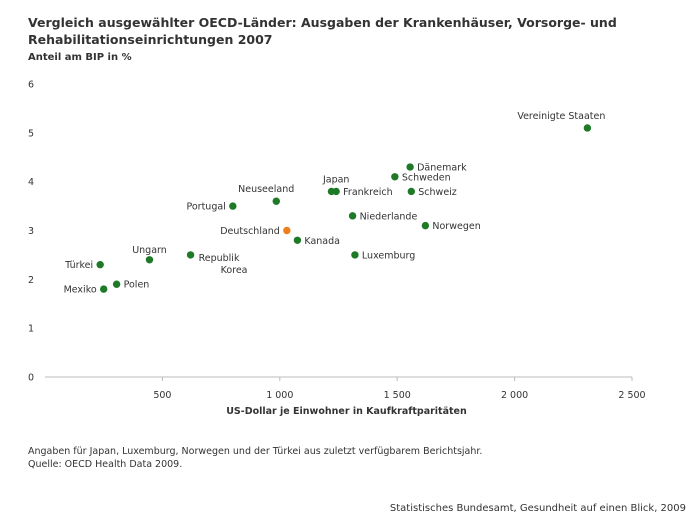 Image resolution: width=700 pixels, height=525 pixels. I want to click on data-label-luxemburg: Luxemburg, so click(388, 255).